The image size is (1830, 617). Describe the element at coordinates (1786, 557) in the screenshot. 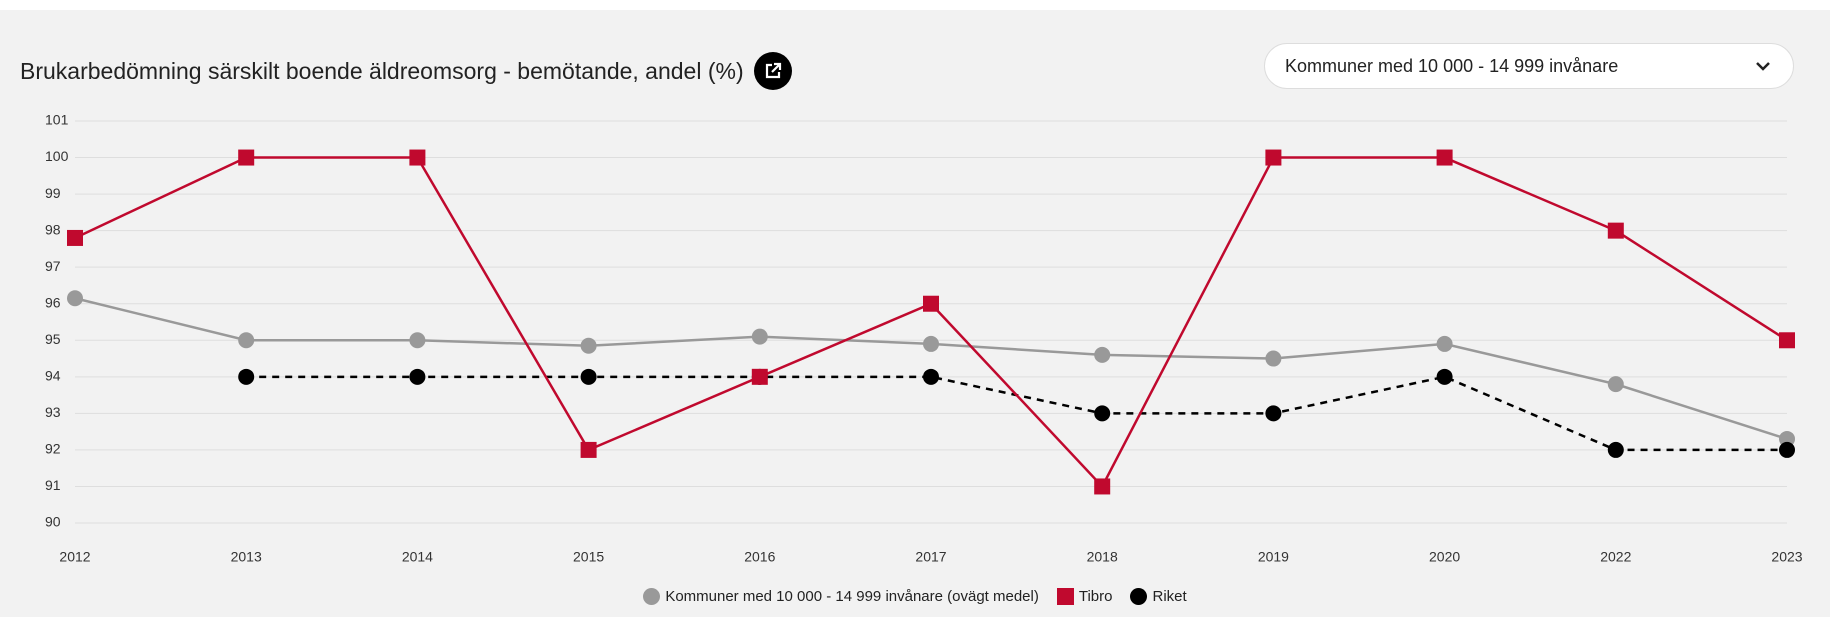

I see `x-tick-label: 2023` at that location.